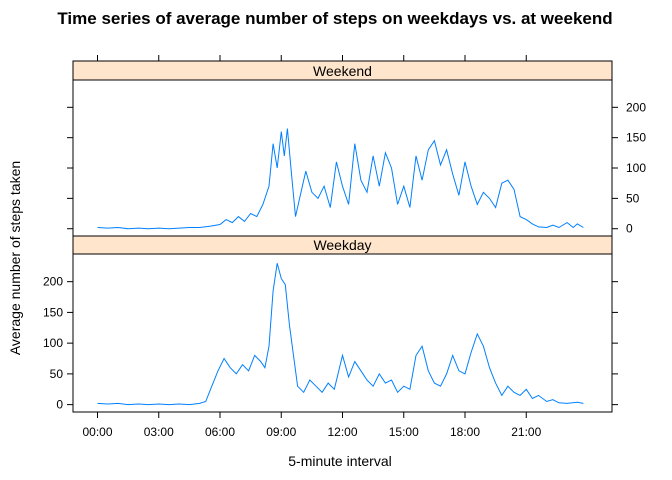 This screenshot has width=672, height=480. Describe the element at coordinates (57, 374) in the screenshot. I see `y-tick-label-weekday: 50` at that location.